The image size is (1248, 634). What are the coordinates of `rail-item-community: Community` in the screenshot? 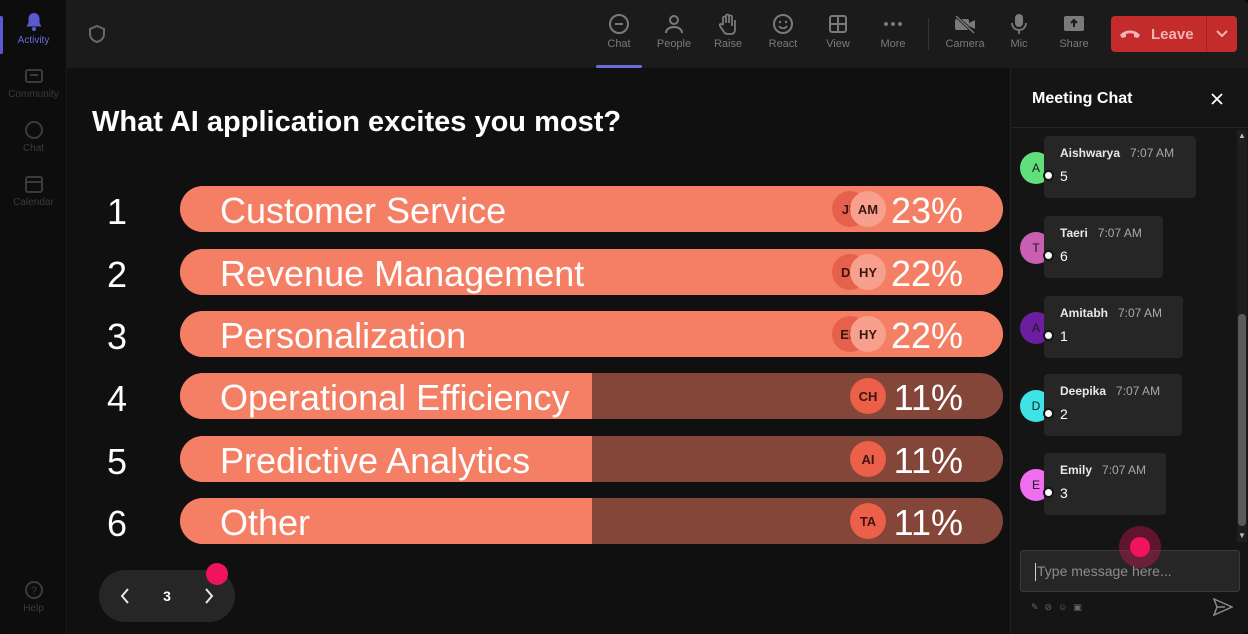 It's located at (33, 89).